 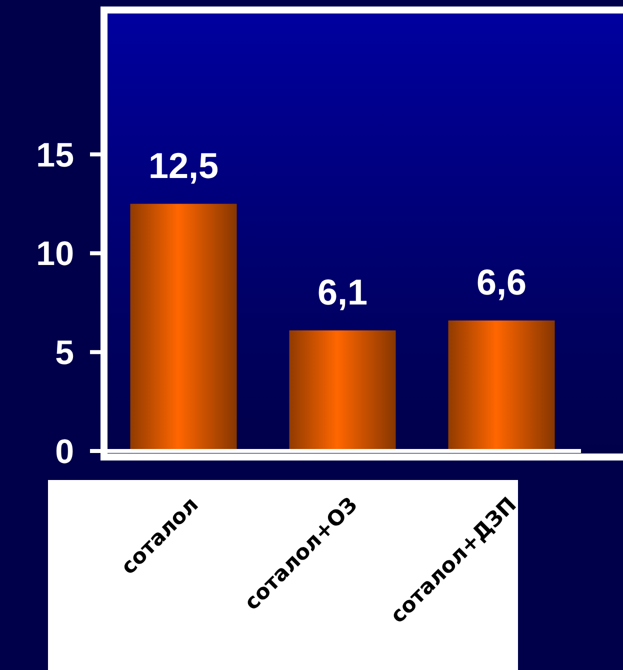 I want to click on y-tick-label: 5, so click(x=64, y=353).